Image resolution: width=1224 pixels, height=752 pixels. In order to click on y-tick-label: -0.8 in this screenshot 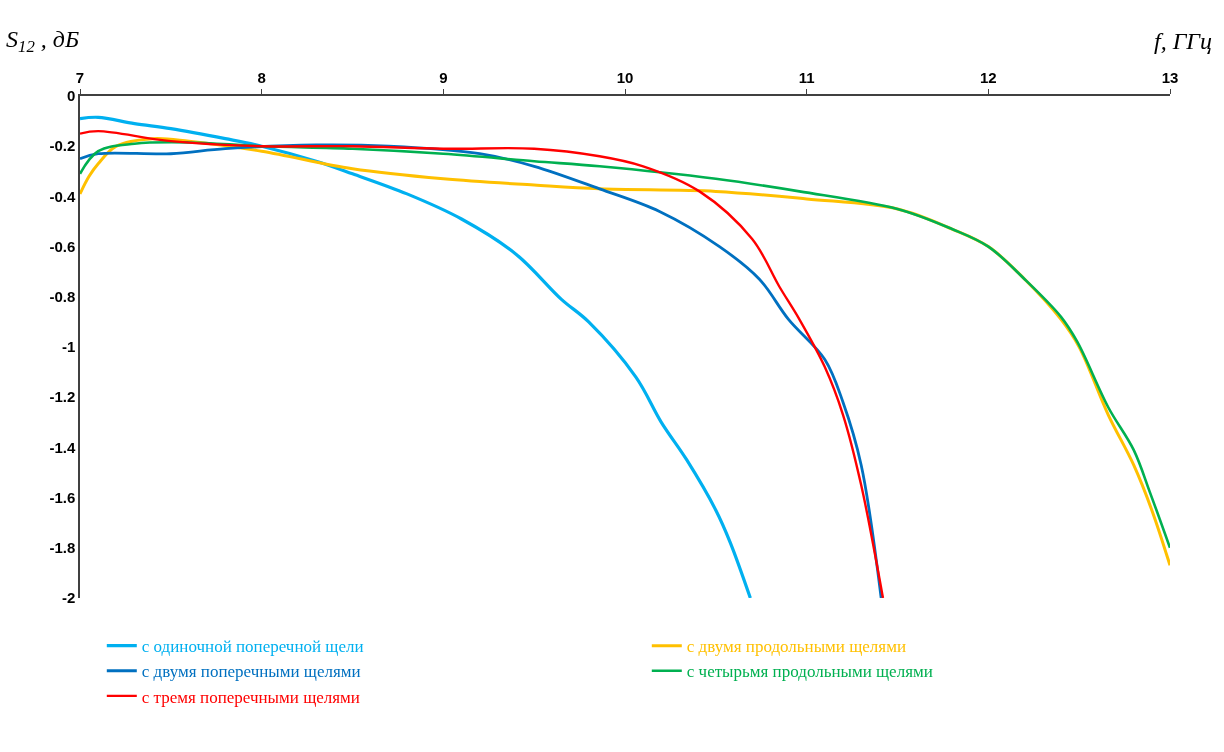, I will do `click(62, 297)`.